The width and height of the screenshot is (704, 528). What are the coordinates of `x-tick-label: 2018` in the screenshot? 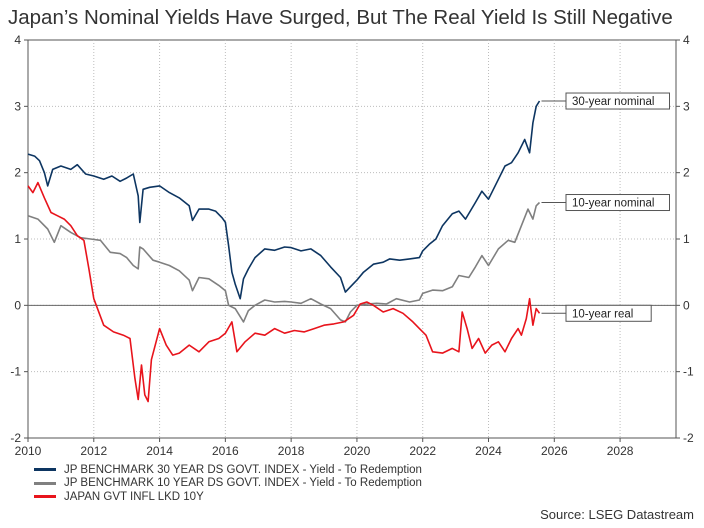 It's located at (291, 451).